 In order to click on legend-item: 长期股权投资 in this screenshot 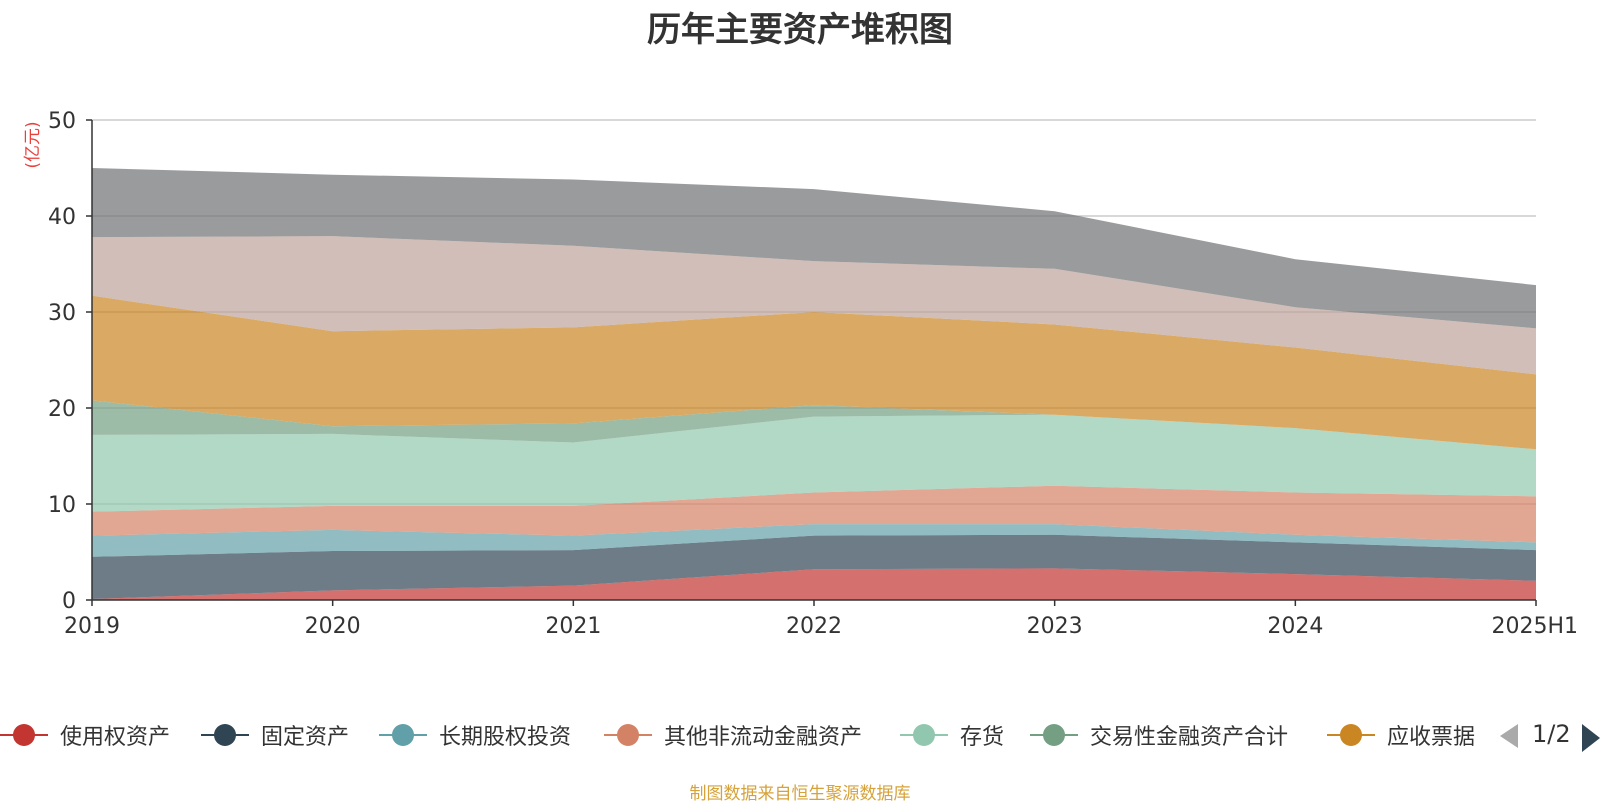, I will do `click(475, 735)`.